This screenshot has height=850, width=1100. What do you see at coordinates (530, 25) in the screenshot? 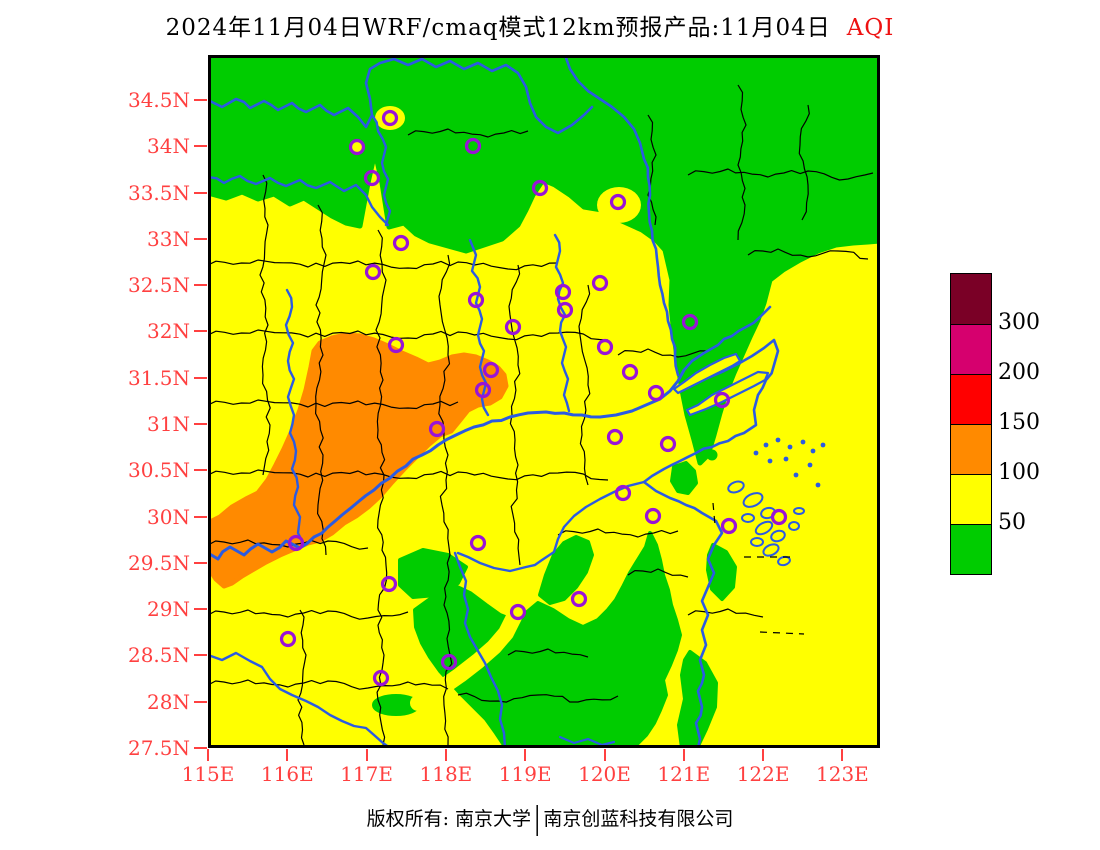
I see `page-title: 2024年11月04日WRF/cmaq模式12km预报产品:11月04日 AQI` at bounding box center [530, 25].